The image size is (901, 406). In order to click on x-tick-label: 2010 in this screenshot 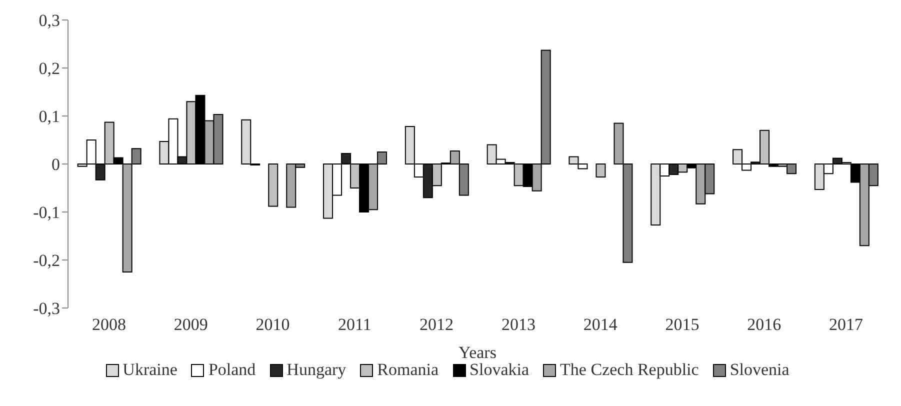, I will do `click(273, 324)`.